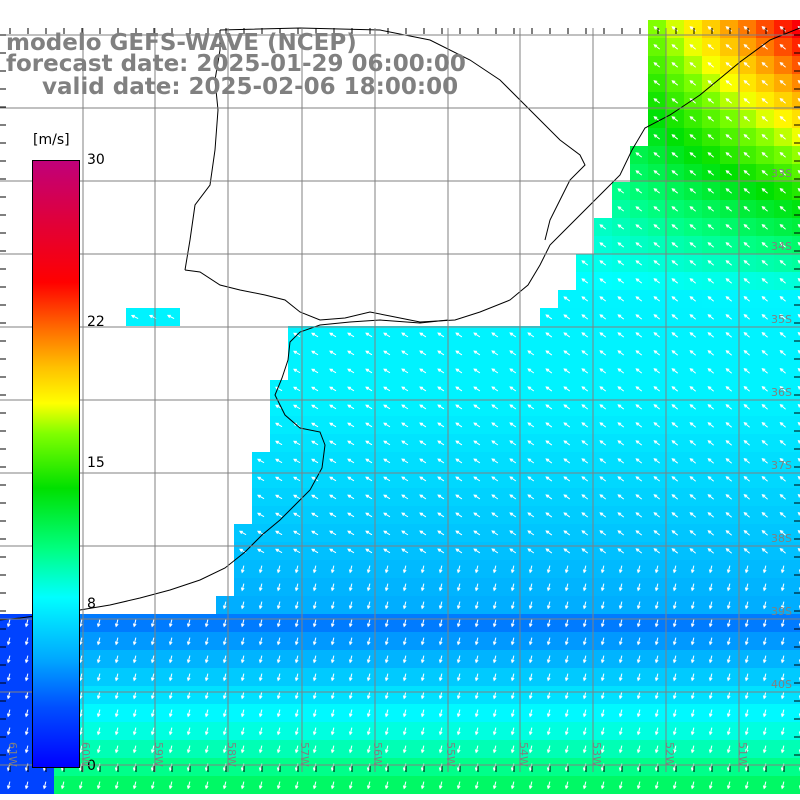 The image size is (800, 800). What do you see at coordinates (781, 246) in the screenshot?
I see `latitude-label: 34S` at bounding box center [781, 246].